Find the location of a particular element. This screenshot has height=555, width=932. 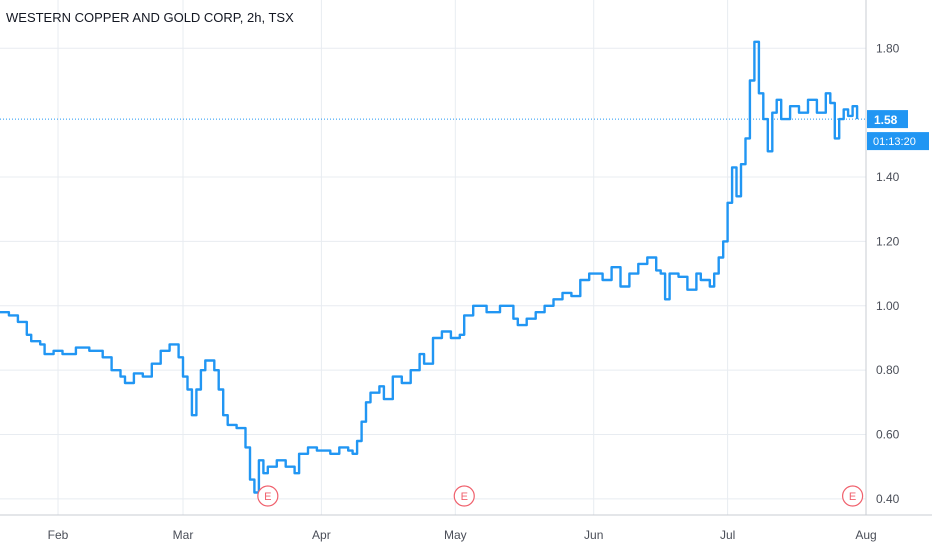

y-tick-label: 1.00 is located at coordinates (888, 306).